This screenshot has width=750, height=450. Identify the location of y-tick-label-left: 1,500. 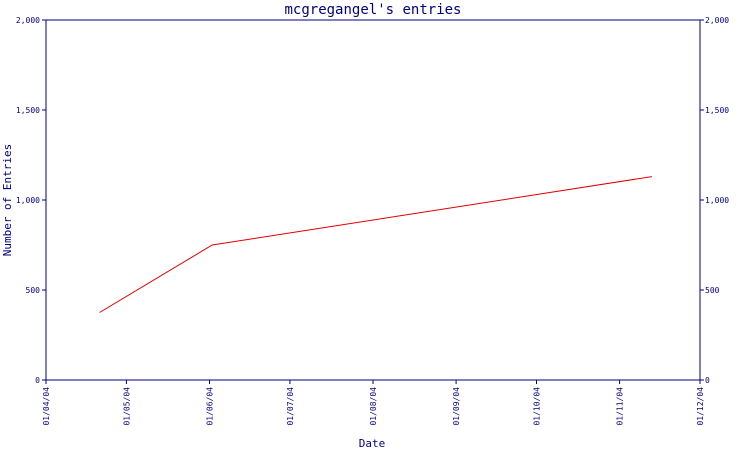
(28, 110).